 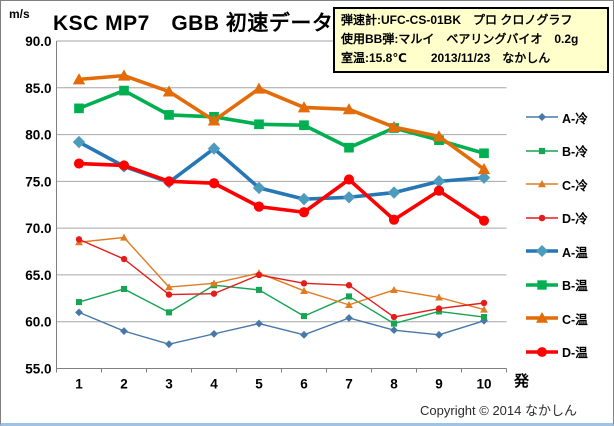 I want to click on copyright-text: Copyright © 2014 なかしん, so click(x=498, y=410).